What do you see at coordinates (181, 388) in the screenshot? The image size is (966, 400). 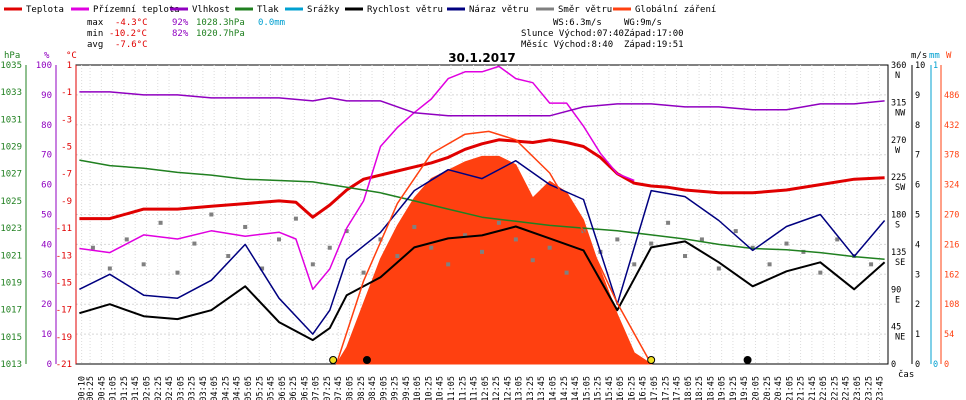 I see `x-tick-label: 03:05` at bounding box center [181, 388].